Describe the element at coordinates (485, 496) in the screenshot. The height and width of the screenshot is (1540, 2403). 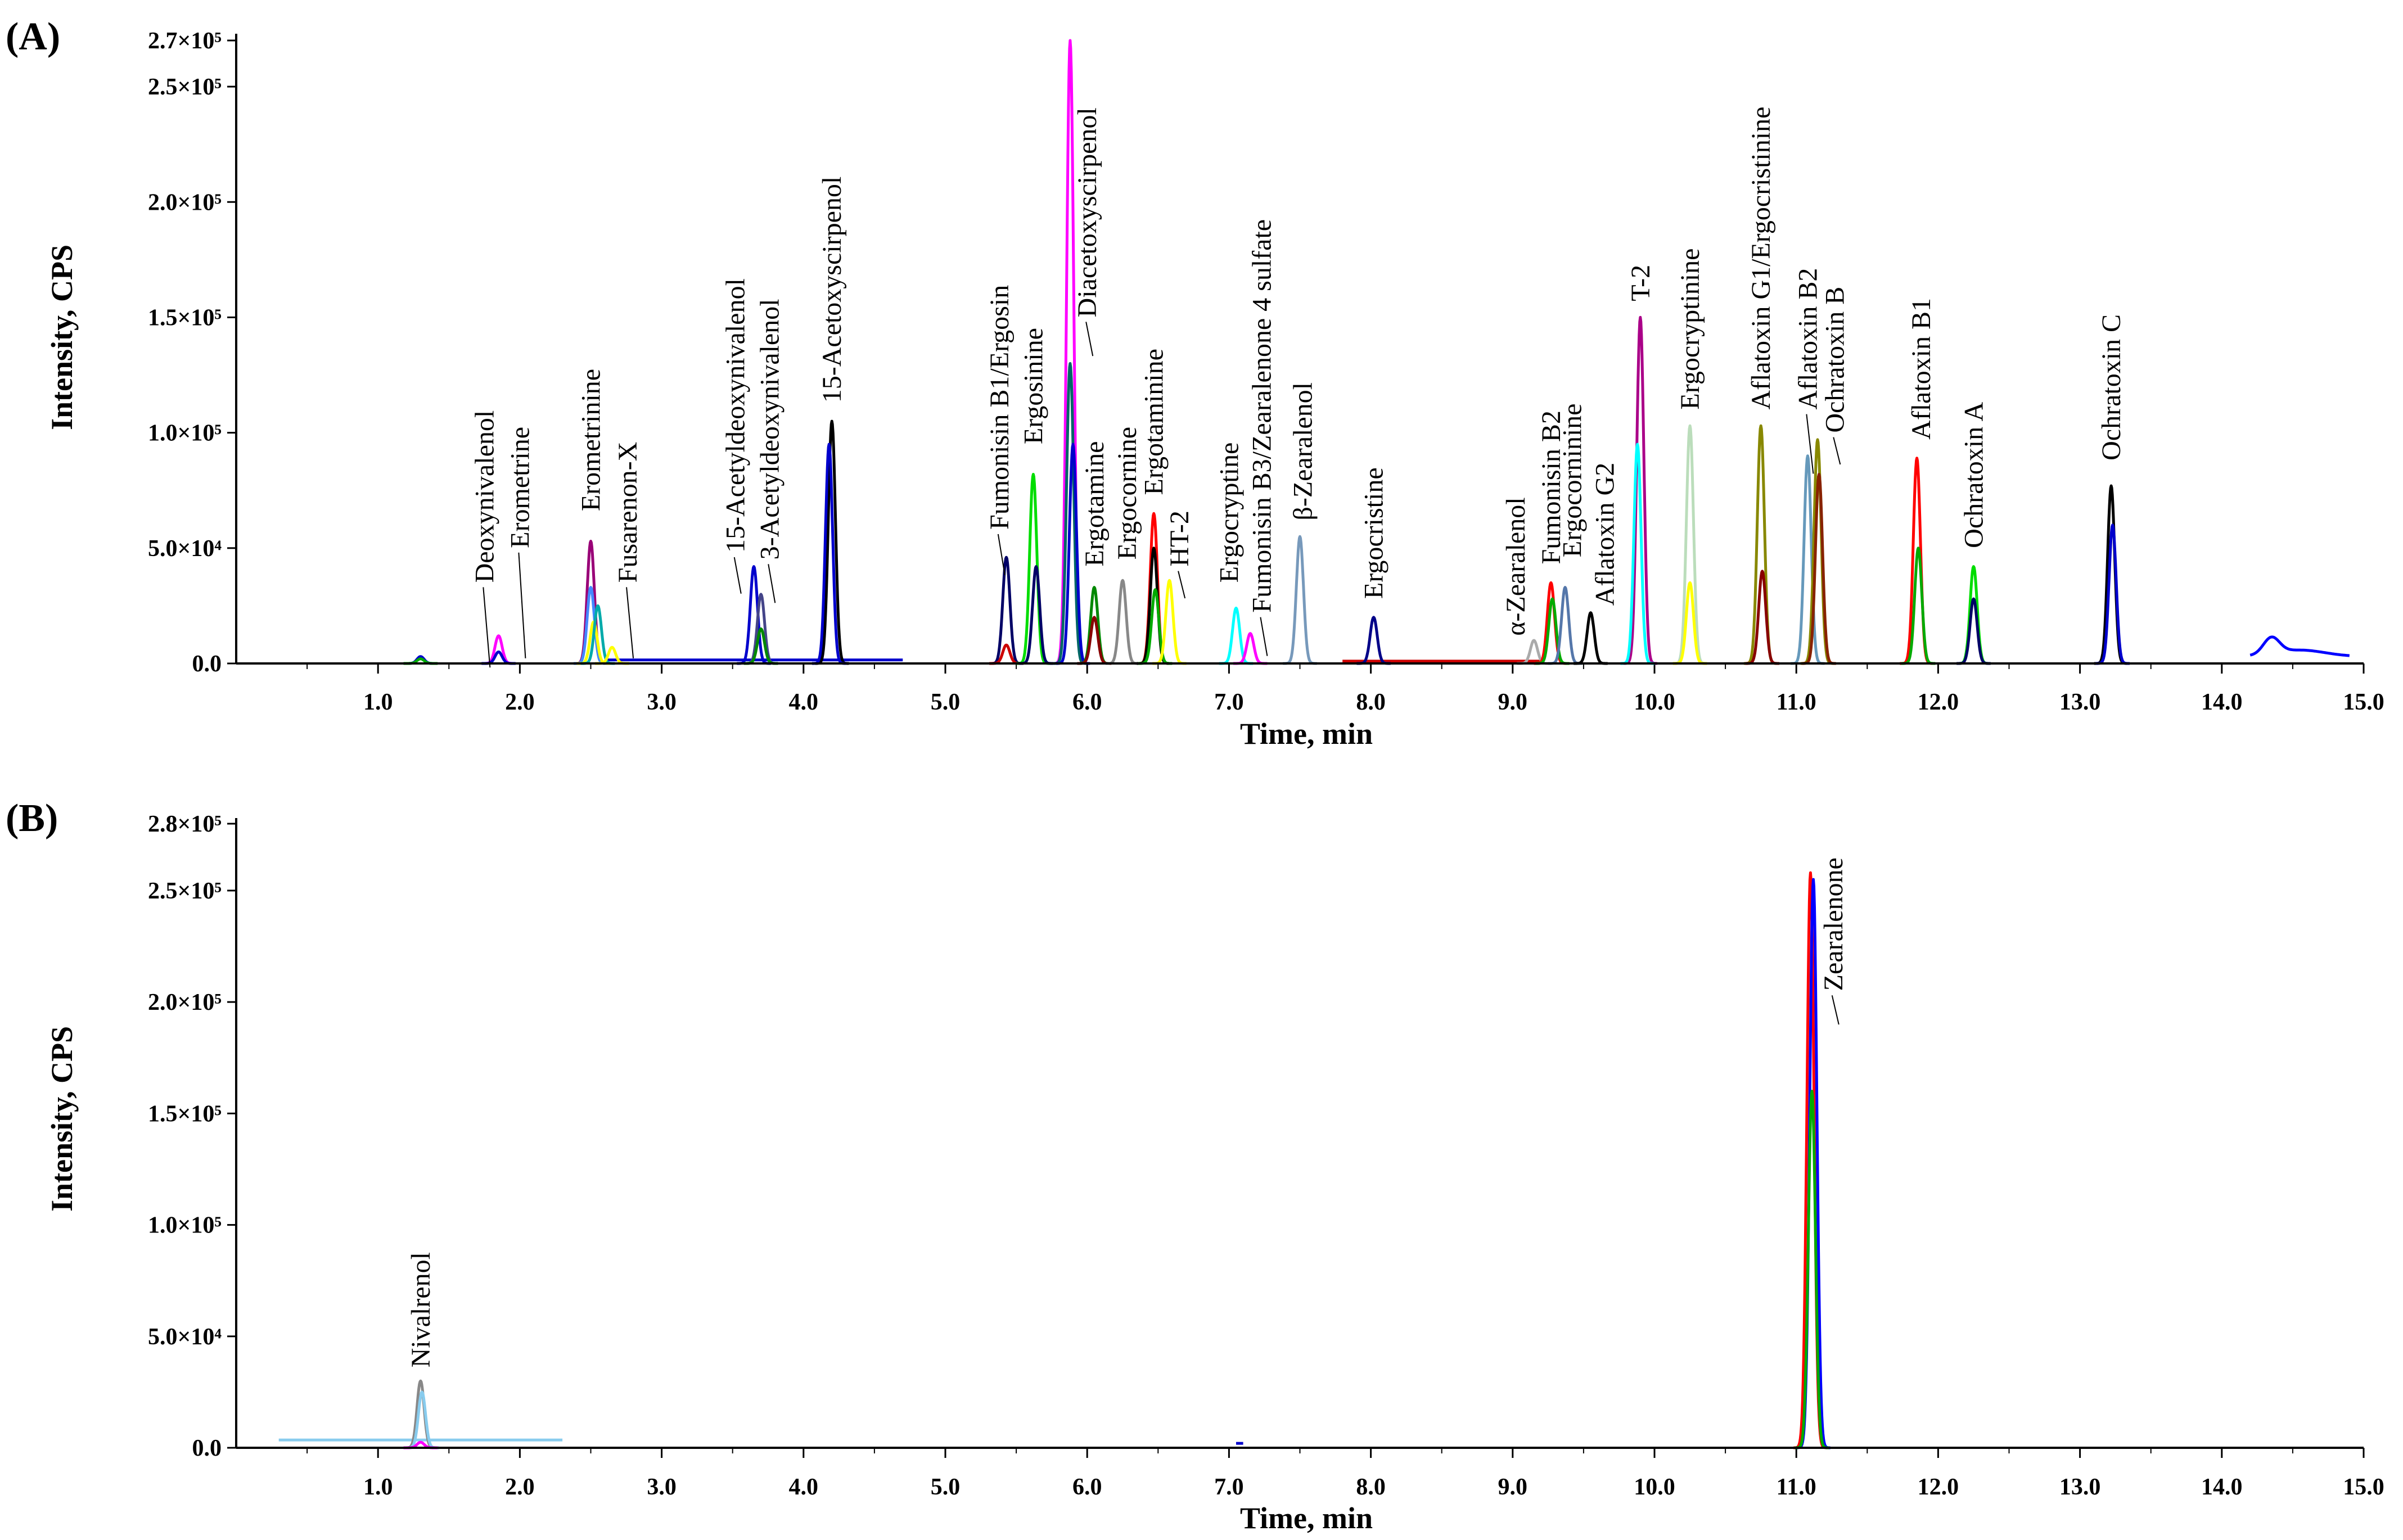
I see `panel-a-peak-label: Deoxynivalenol` at that location.